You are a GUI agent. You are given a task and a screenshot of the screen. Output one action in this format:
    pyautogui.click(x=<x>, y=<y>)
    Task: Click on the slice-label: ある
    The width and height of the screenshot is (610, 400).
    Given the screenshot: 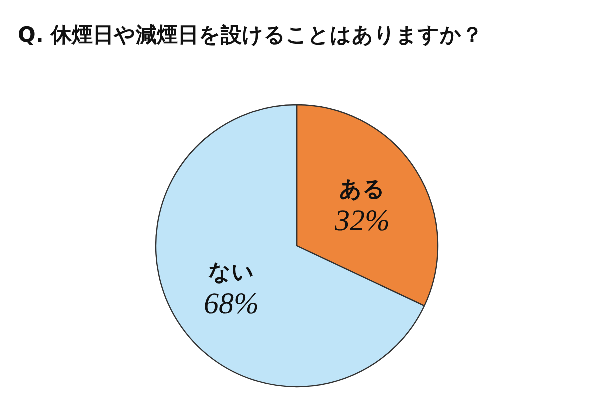 What is the action you would take?
    pyautogui.click(x=362, y=189)
    